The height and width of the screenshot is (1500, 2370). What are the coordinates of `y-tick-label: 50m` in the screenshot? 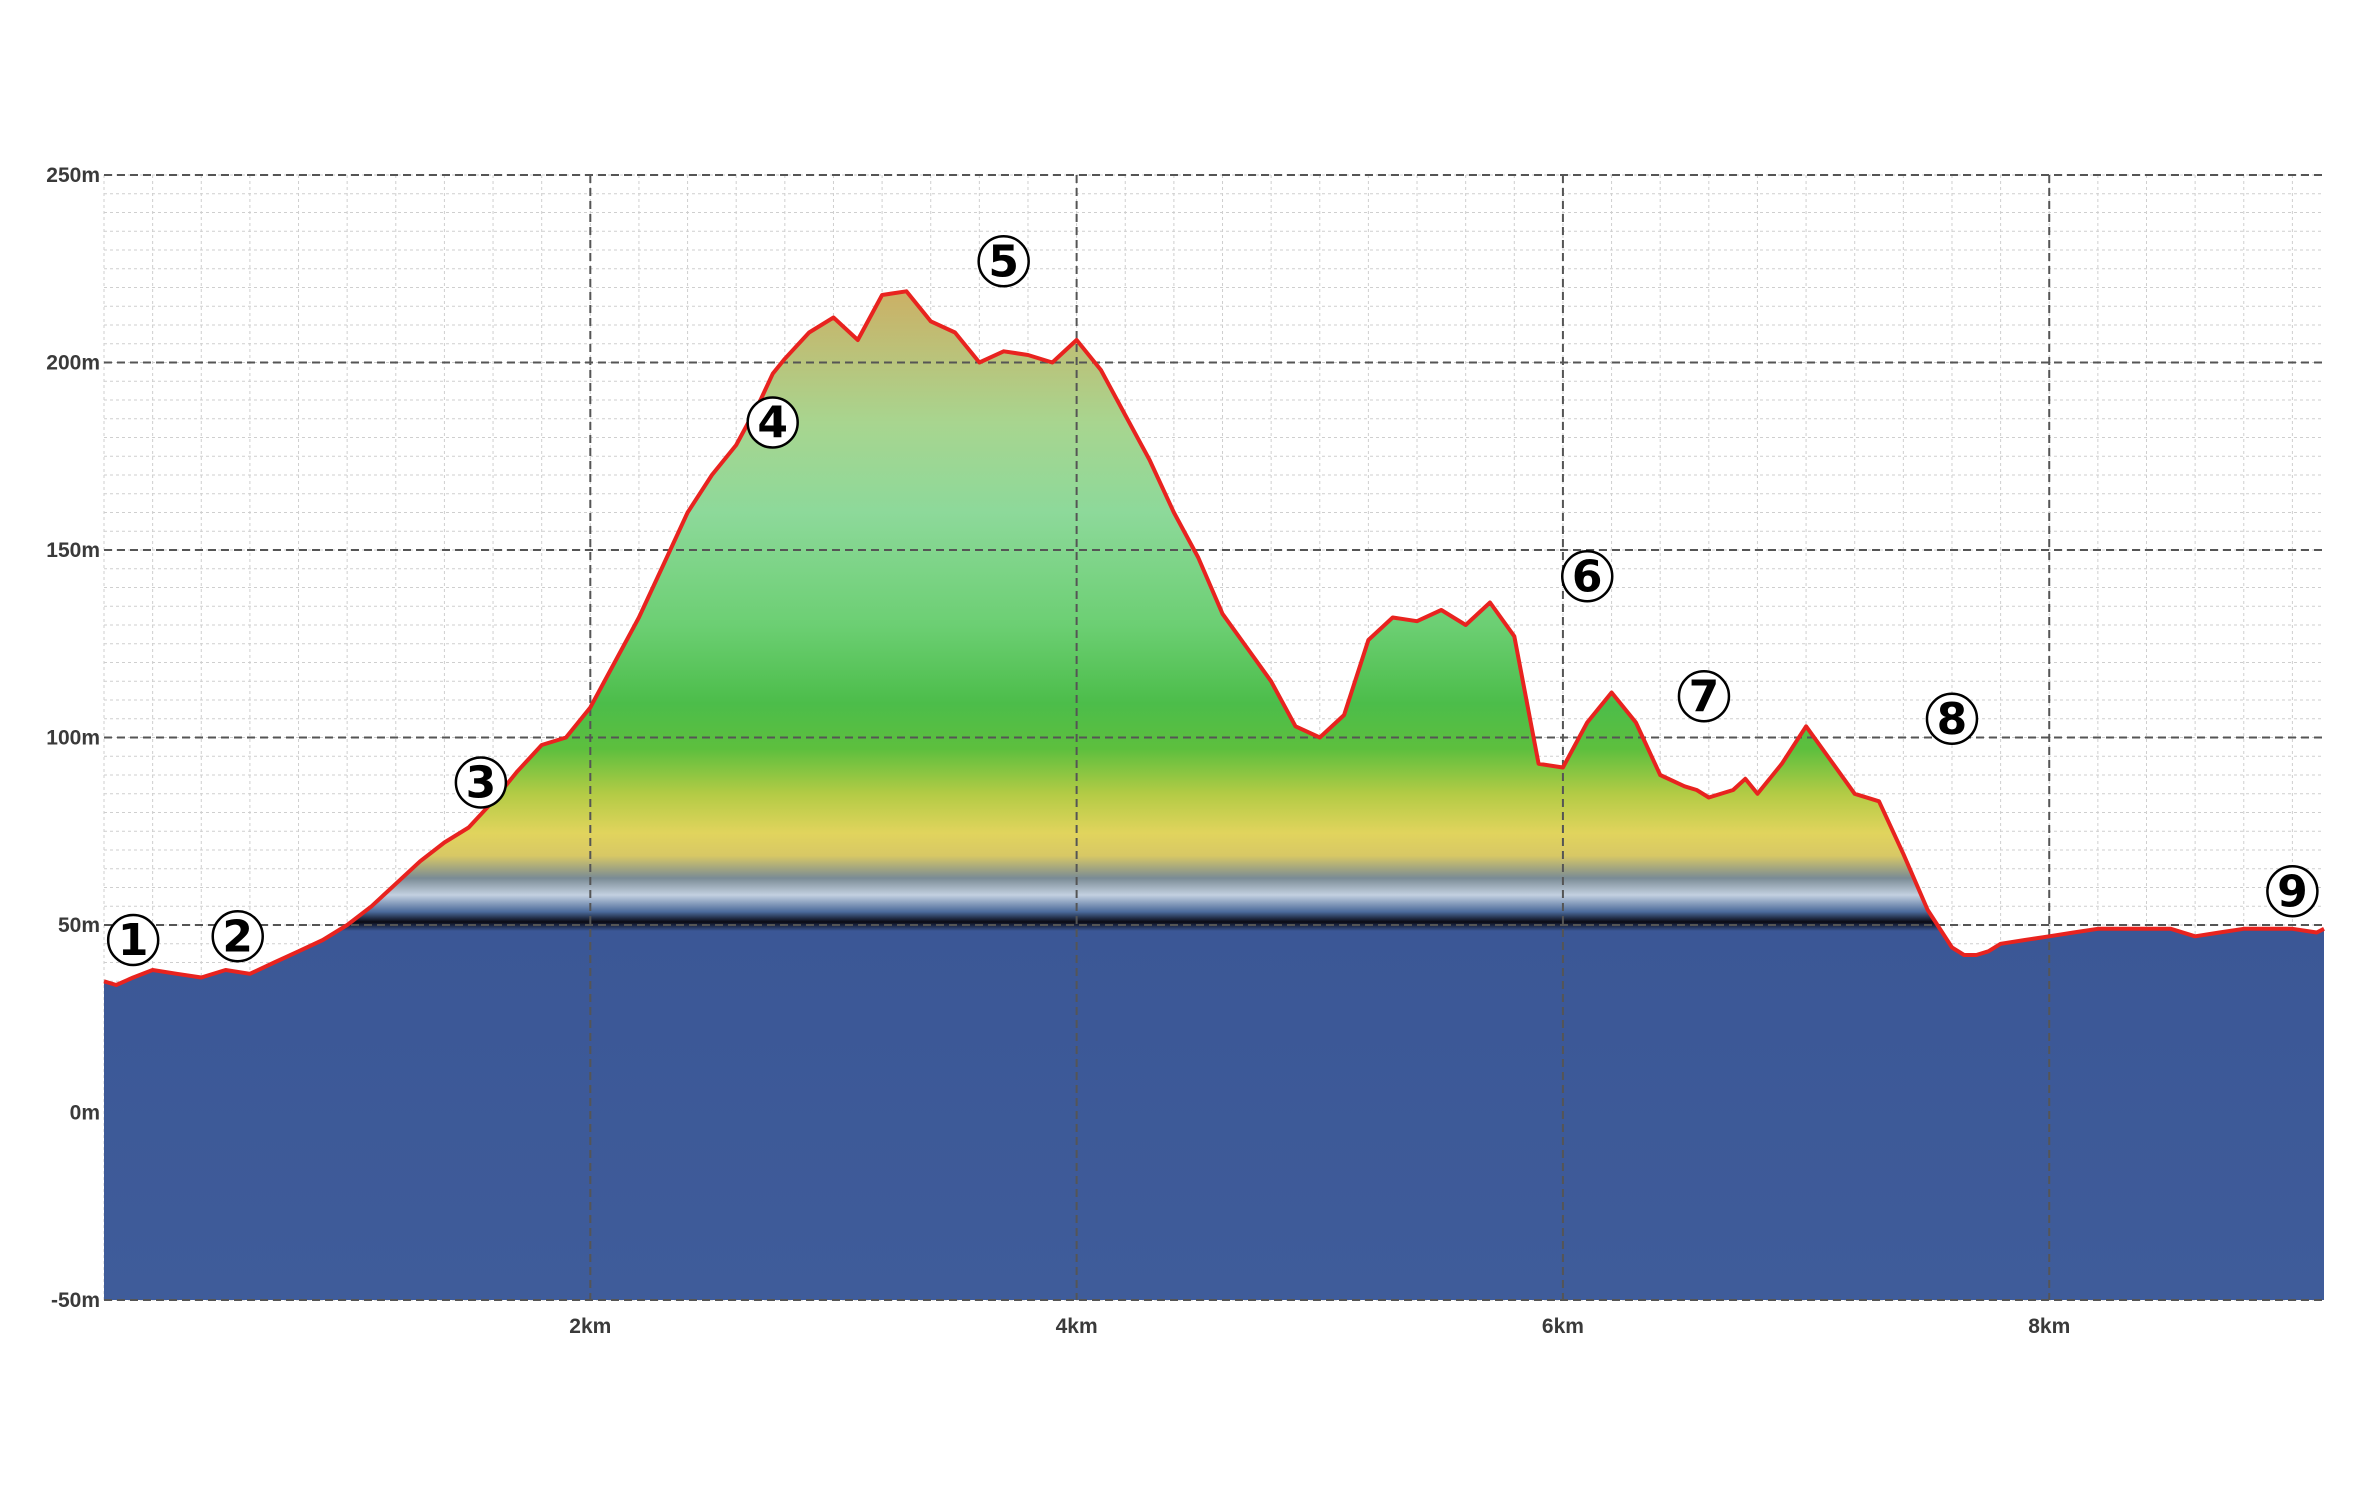 It's located at (79, 925).